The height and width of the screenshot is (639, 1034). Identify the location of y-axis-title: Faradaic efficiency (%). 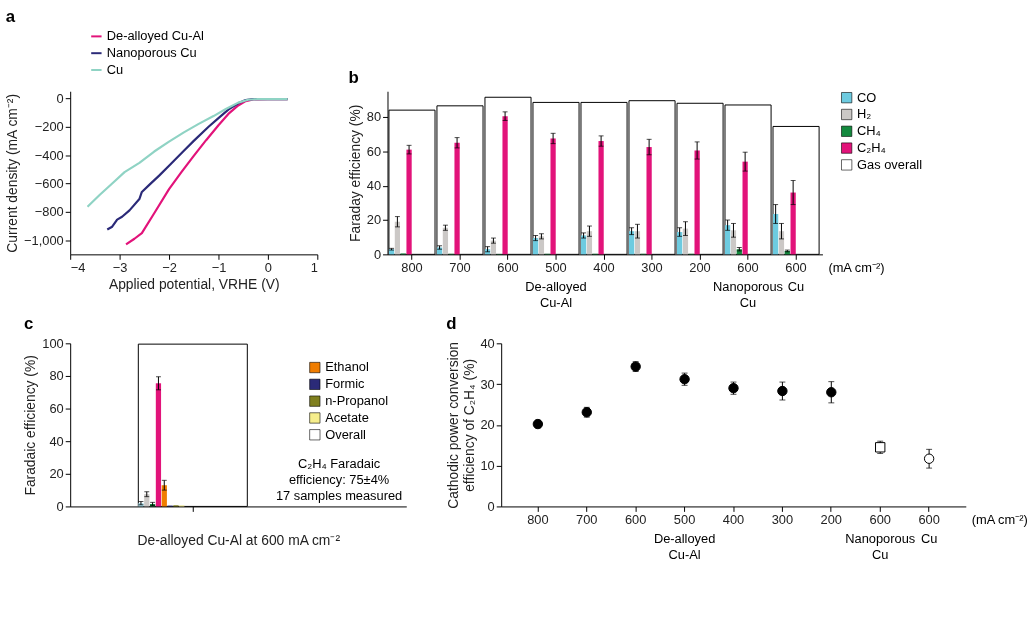
(30, 425).